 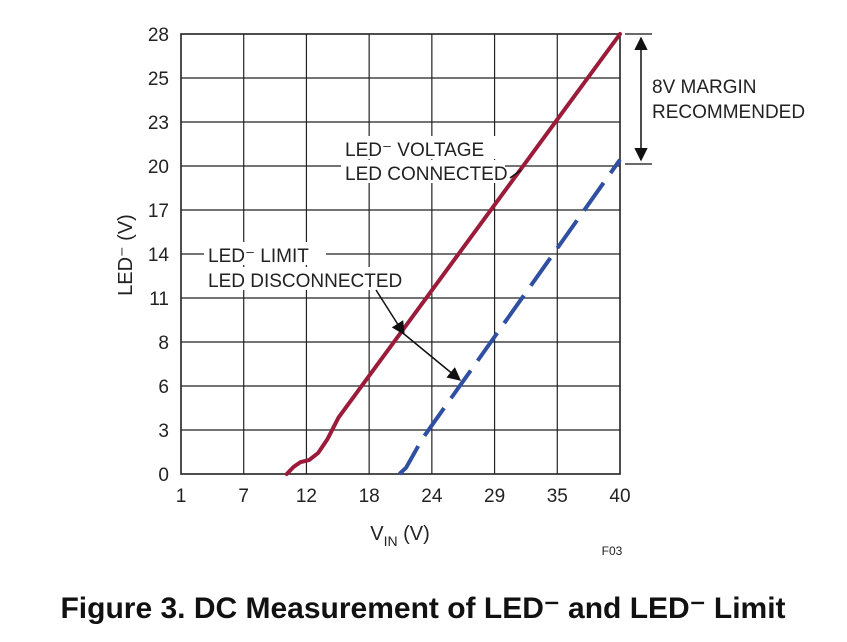 What do you see at coordinates (494, 496) in the screenshot?
I see `x-tick-label: 29` at bounding box center [494, 496].